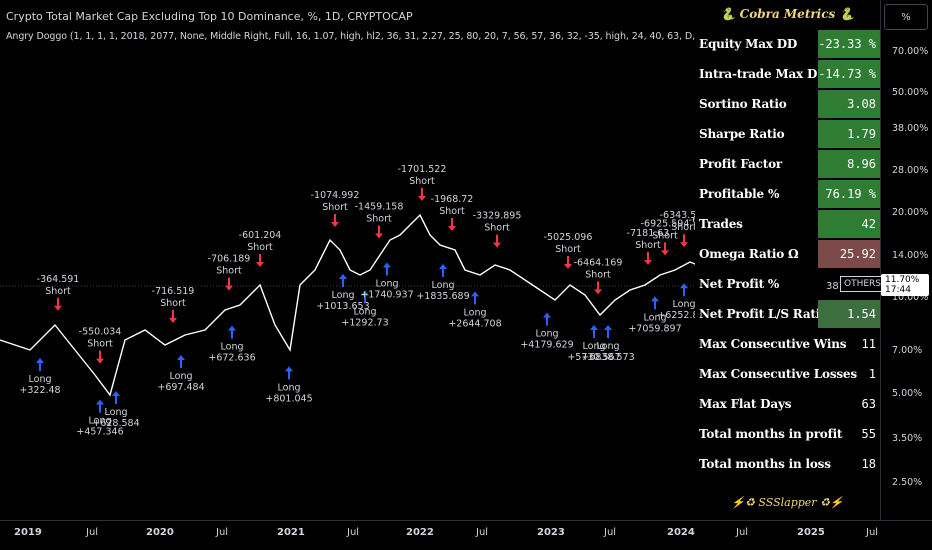  Describe the element at coordinates (787, 464) in the screenshot. I see `metric-row: Total months in loss 18` at that location.